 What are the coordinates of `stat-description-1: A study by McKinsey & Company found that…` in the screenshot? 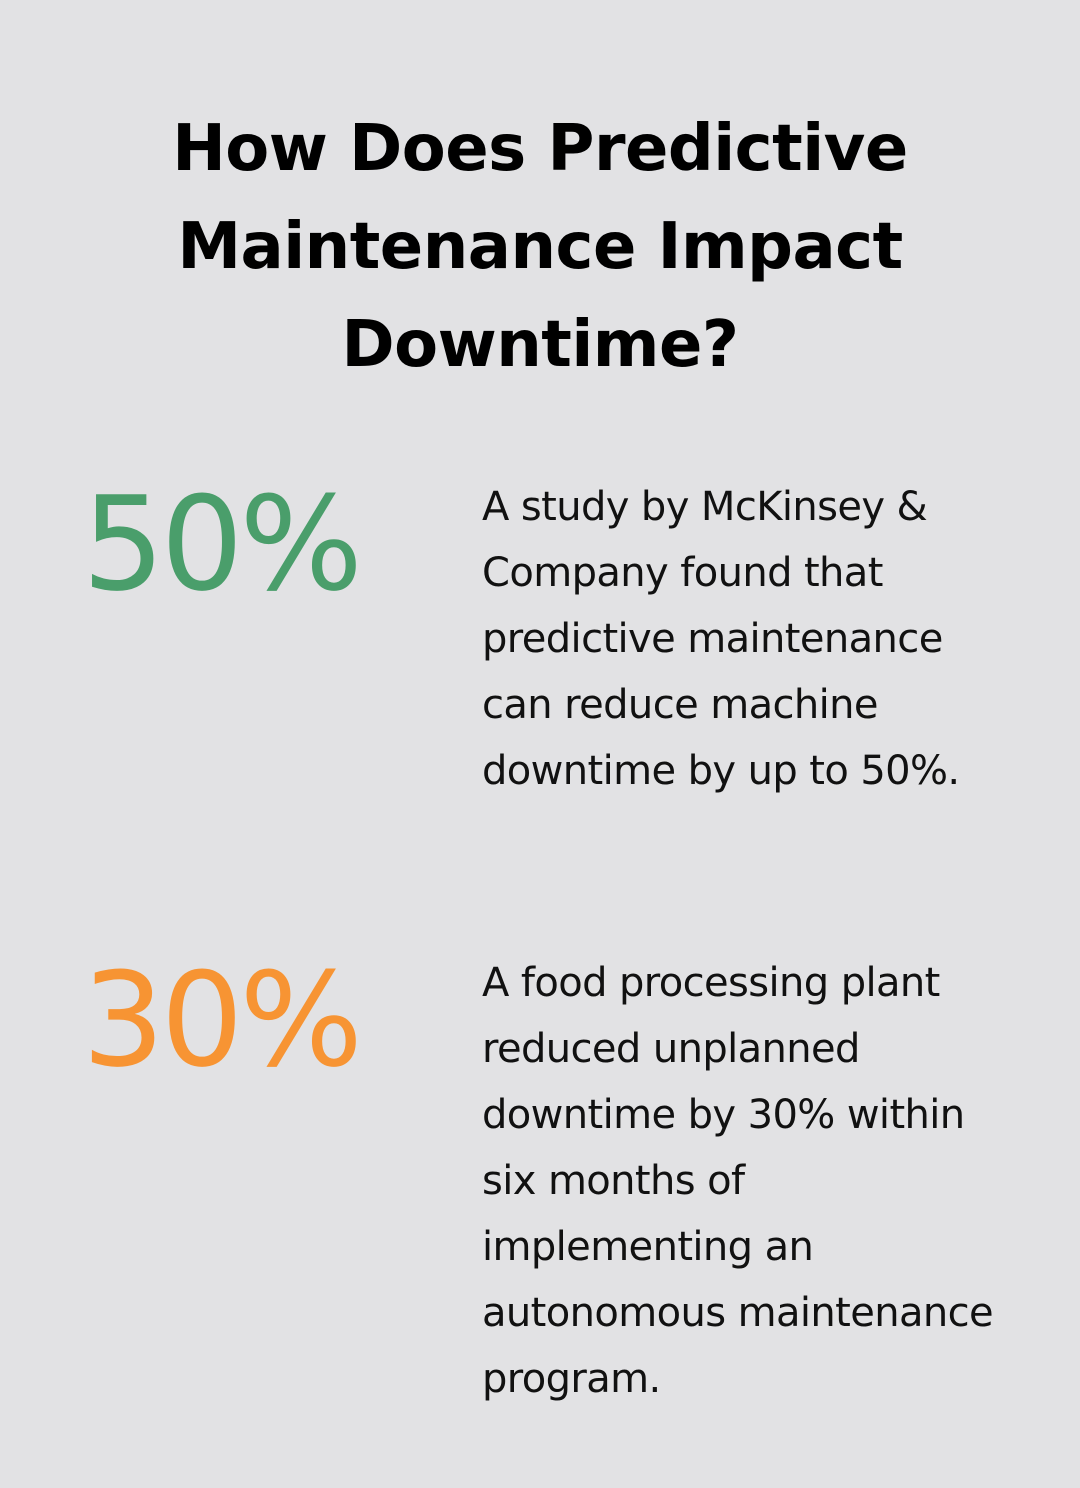 It's located at (721, 639).